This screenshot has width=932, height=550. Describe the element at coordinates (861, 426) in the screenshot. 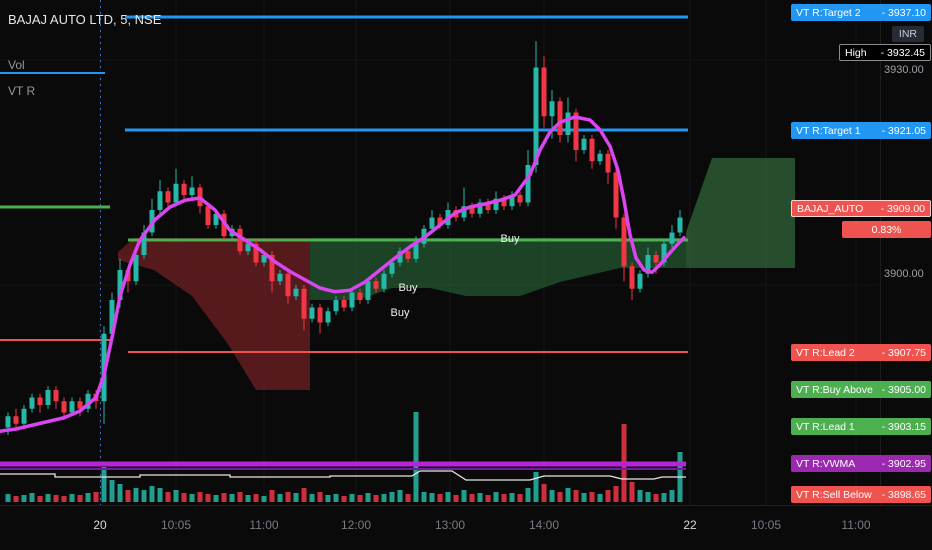

I see `price-badge-lead-1: VT R:Lead 1 - 3903.15` at that location.